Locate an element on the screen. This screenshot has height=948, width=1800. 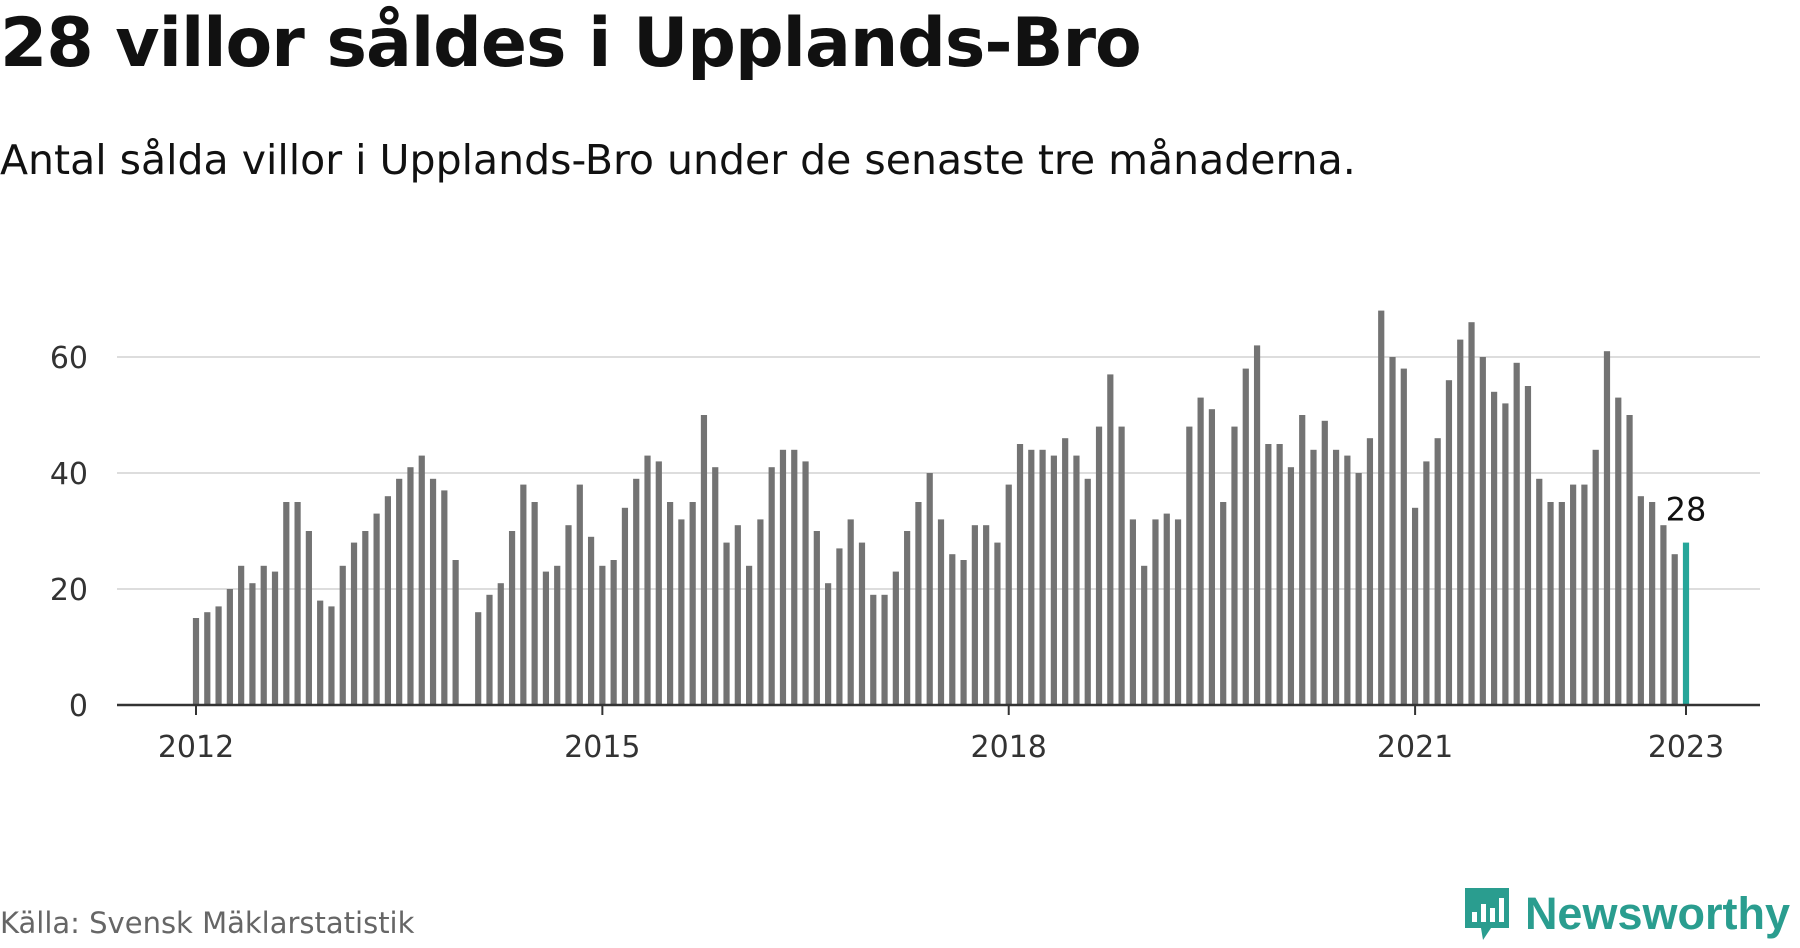
x-tick-label: 2021 is located at coordinates (1415, 747).